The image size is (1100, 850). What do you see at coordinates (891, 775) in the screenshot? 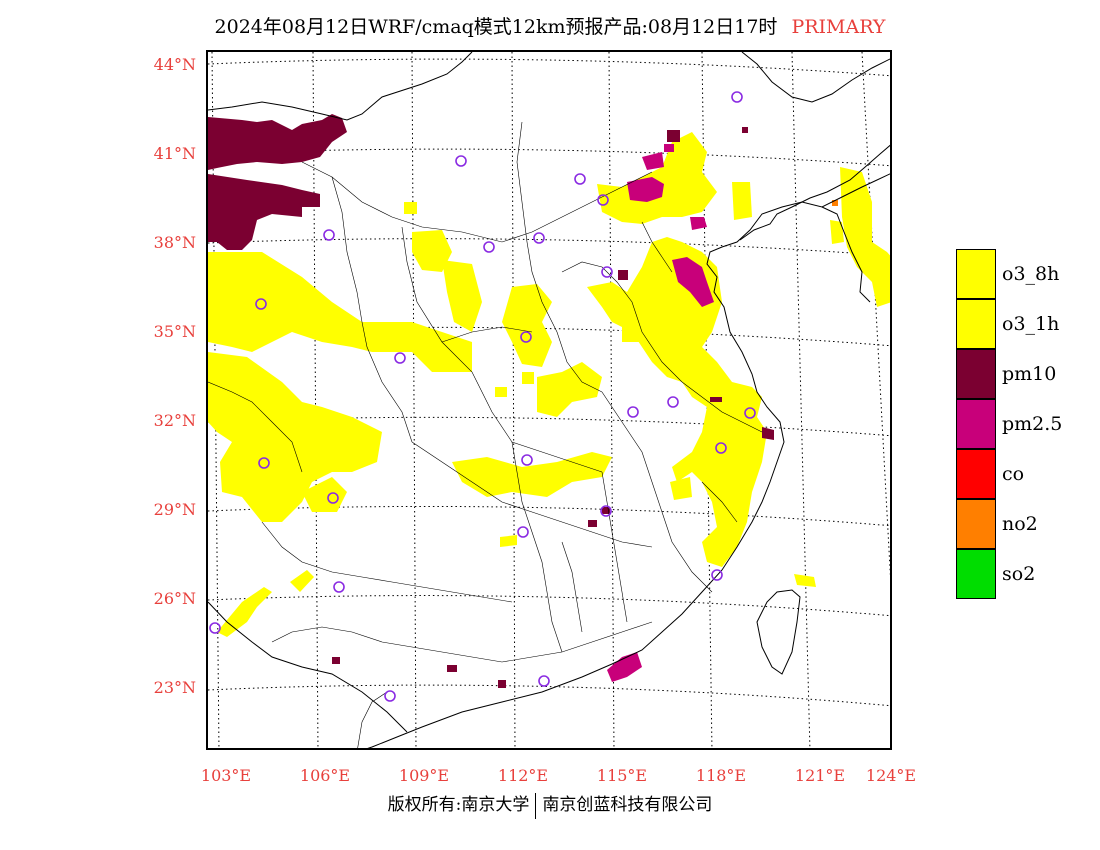
I see `lon-label-124: 124°E` at bounding box center [891, 775].